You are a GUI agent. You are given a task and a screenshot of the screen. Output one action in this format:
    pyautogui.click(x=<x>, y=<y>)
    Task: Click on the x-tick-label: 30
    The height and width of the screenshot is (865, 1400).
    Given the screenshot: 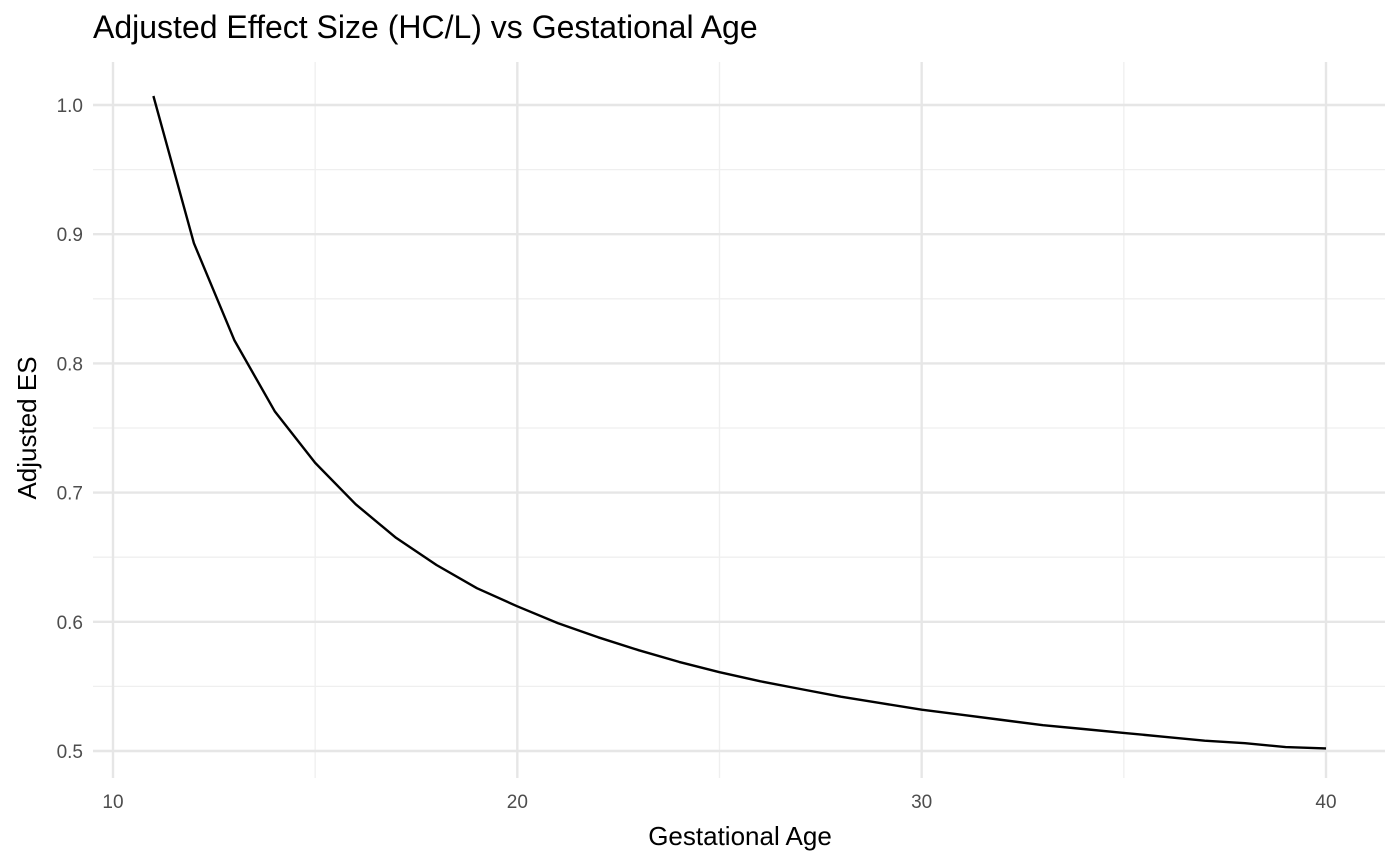 What is the action you would take?
    pyautogui.click(x=921, y=802)
    